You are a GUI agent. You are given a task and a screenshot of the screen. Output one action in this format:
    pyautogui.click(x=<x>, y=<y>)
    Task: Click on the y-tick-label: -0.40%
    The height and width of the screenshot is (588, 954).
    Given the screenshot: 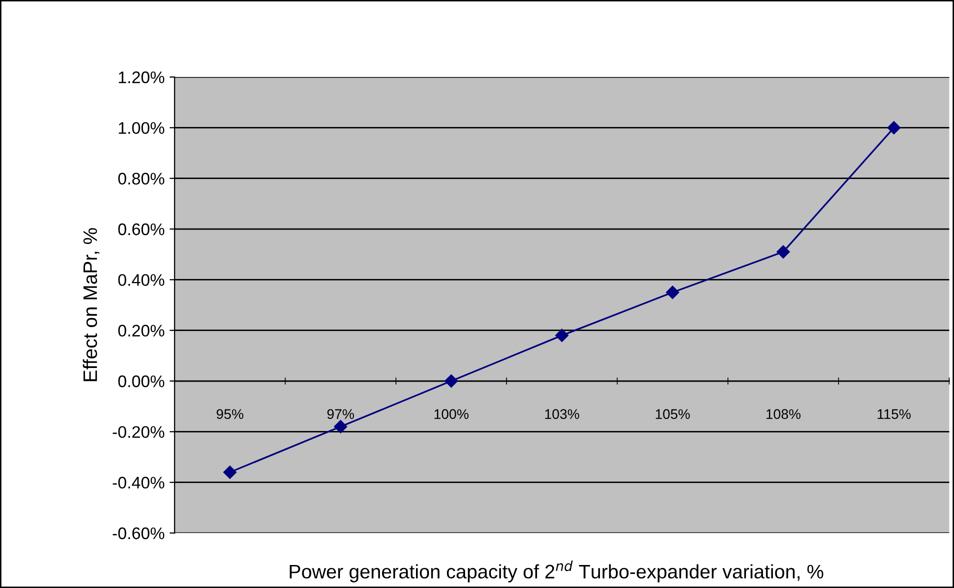 What is the action you would take?
    pyautogui.click(x=138, y=482)
    